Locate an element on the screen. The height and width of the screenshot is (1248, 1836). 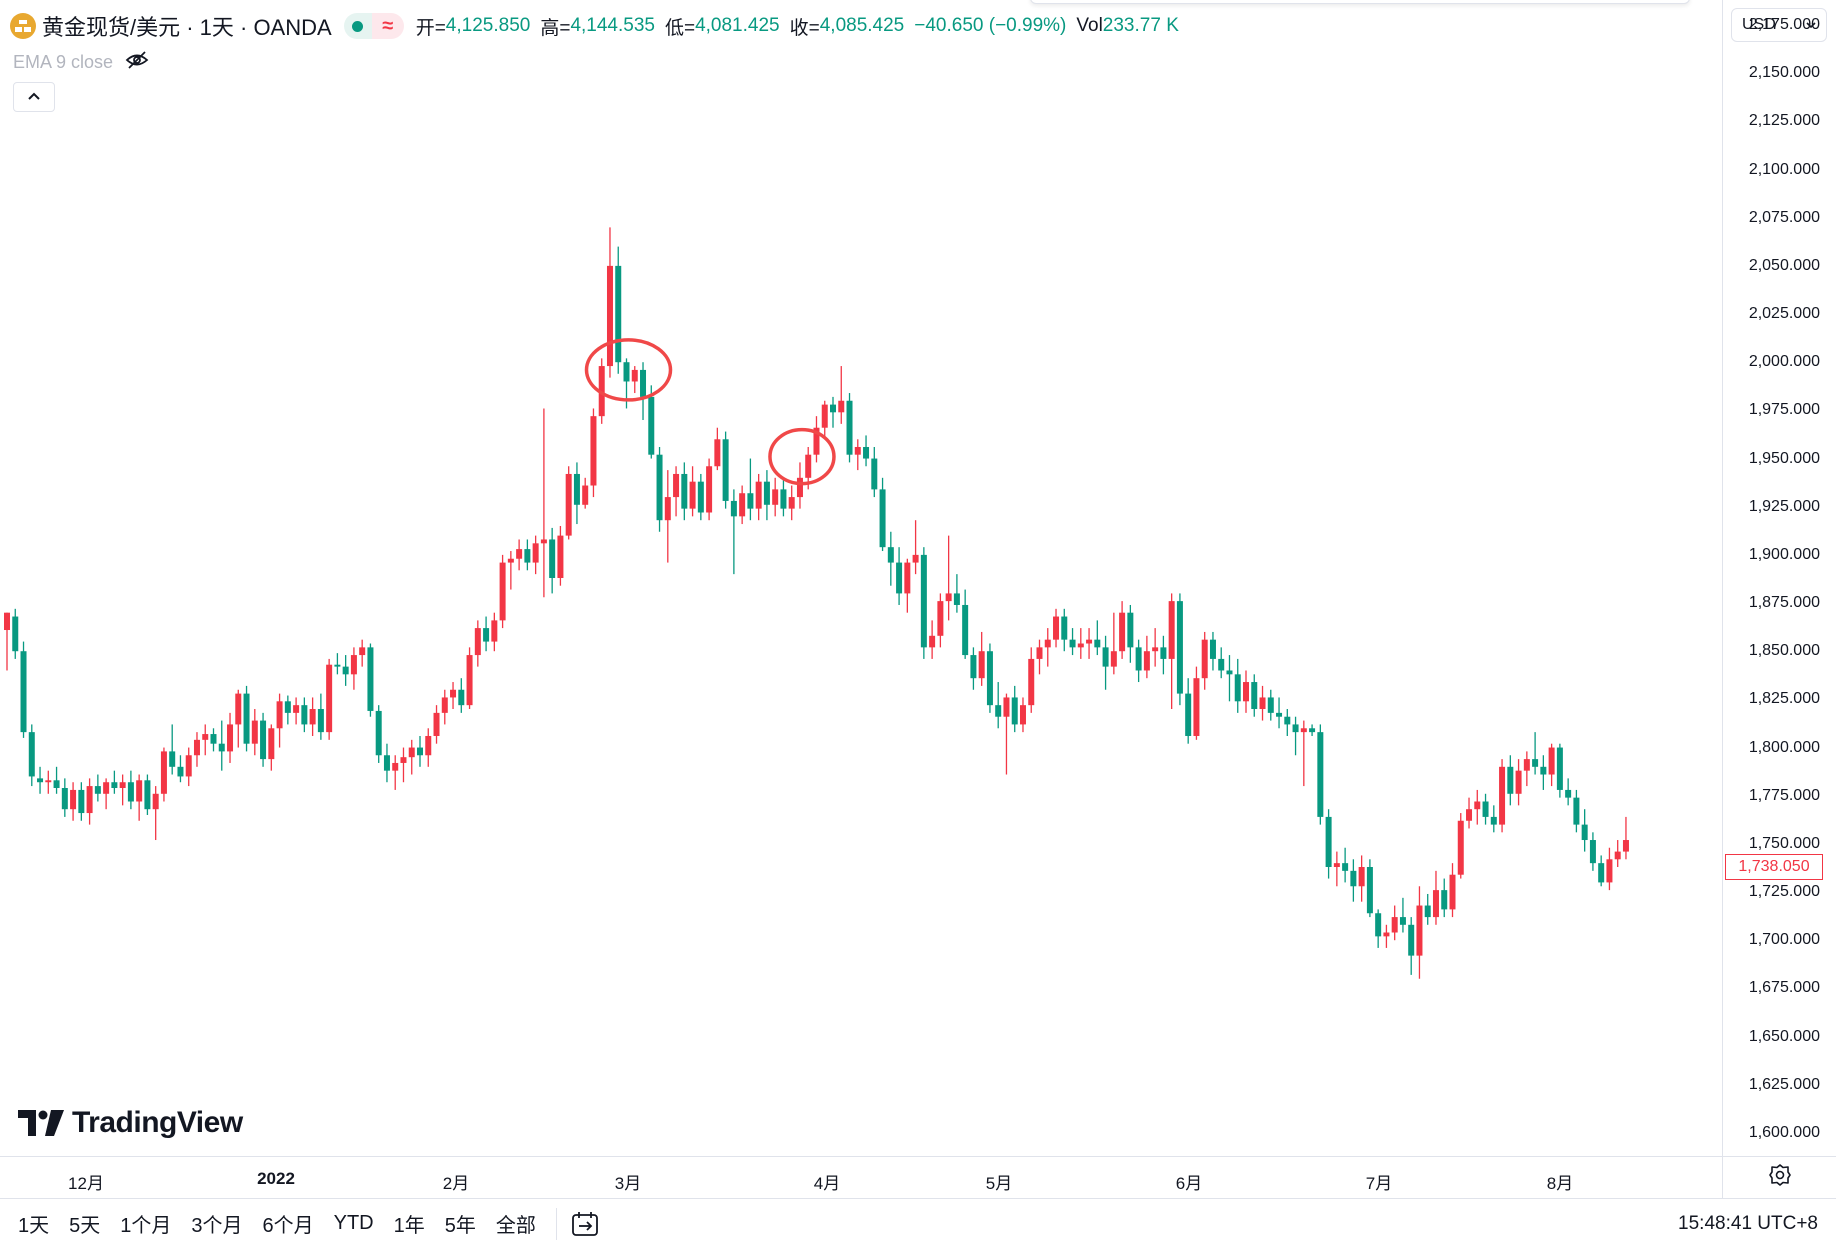
gear-icon is located at coordinates (1780, 1177).